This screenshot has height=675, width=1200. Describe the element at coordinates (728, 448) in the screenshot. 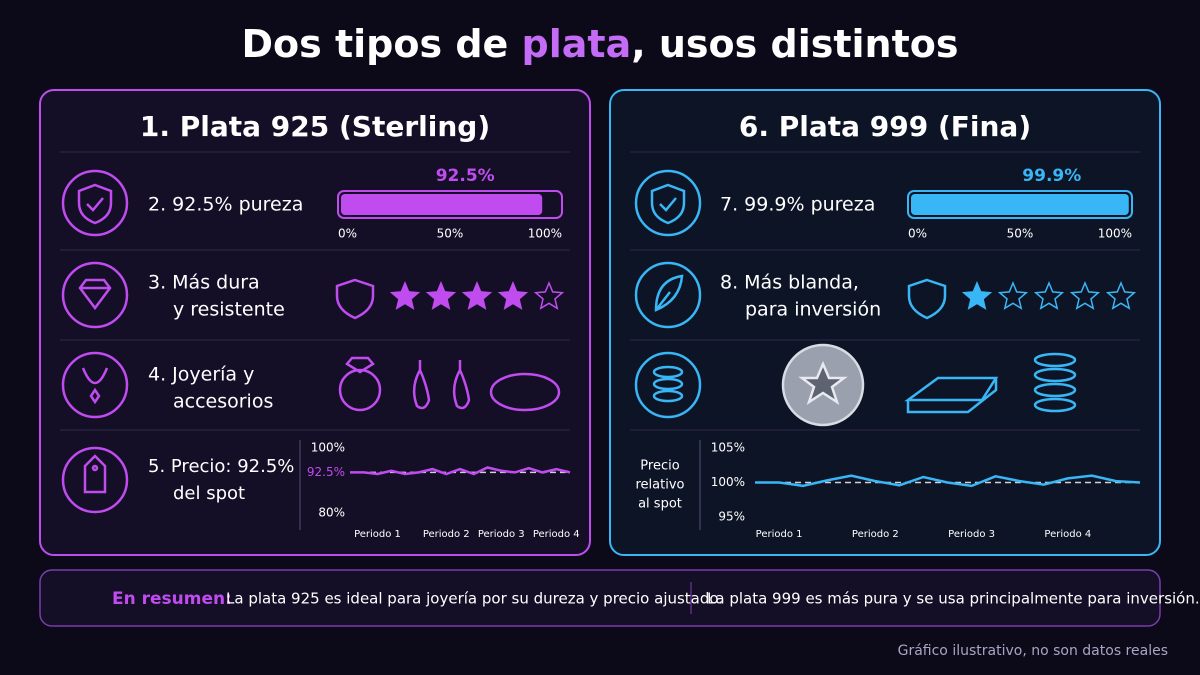

I see `y-tick-label: 105%` at that location.